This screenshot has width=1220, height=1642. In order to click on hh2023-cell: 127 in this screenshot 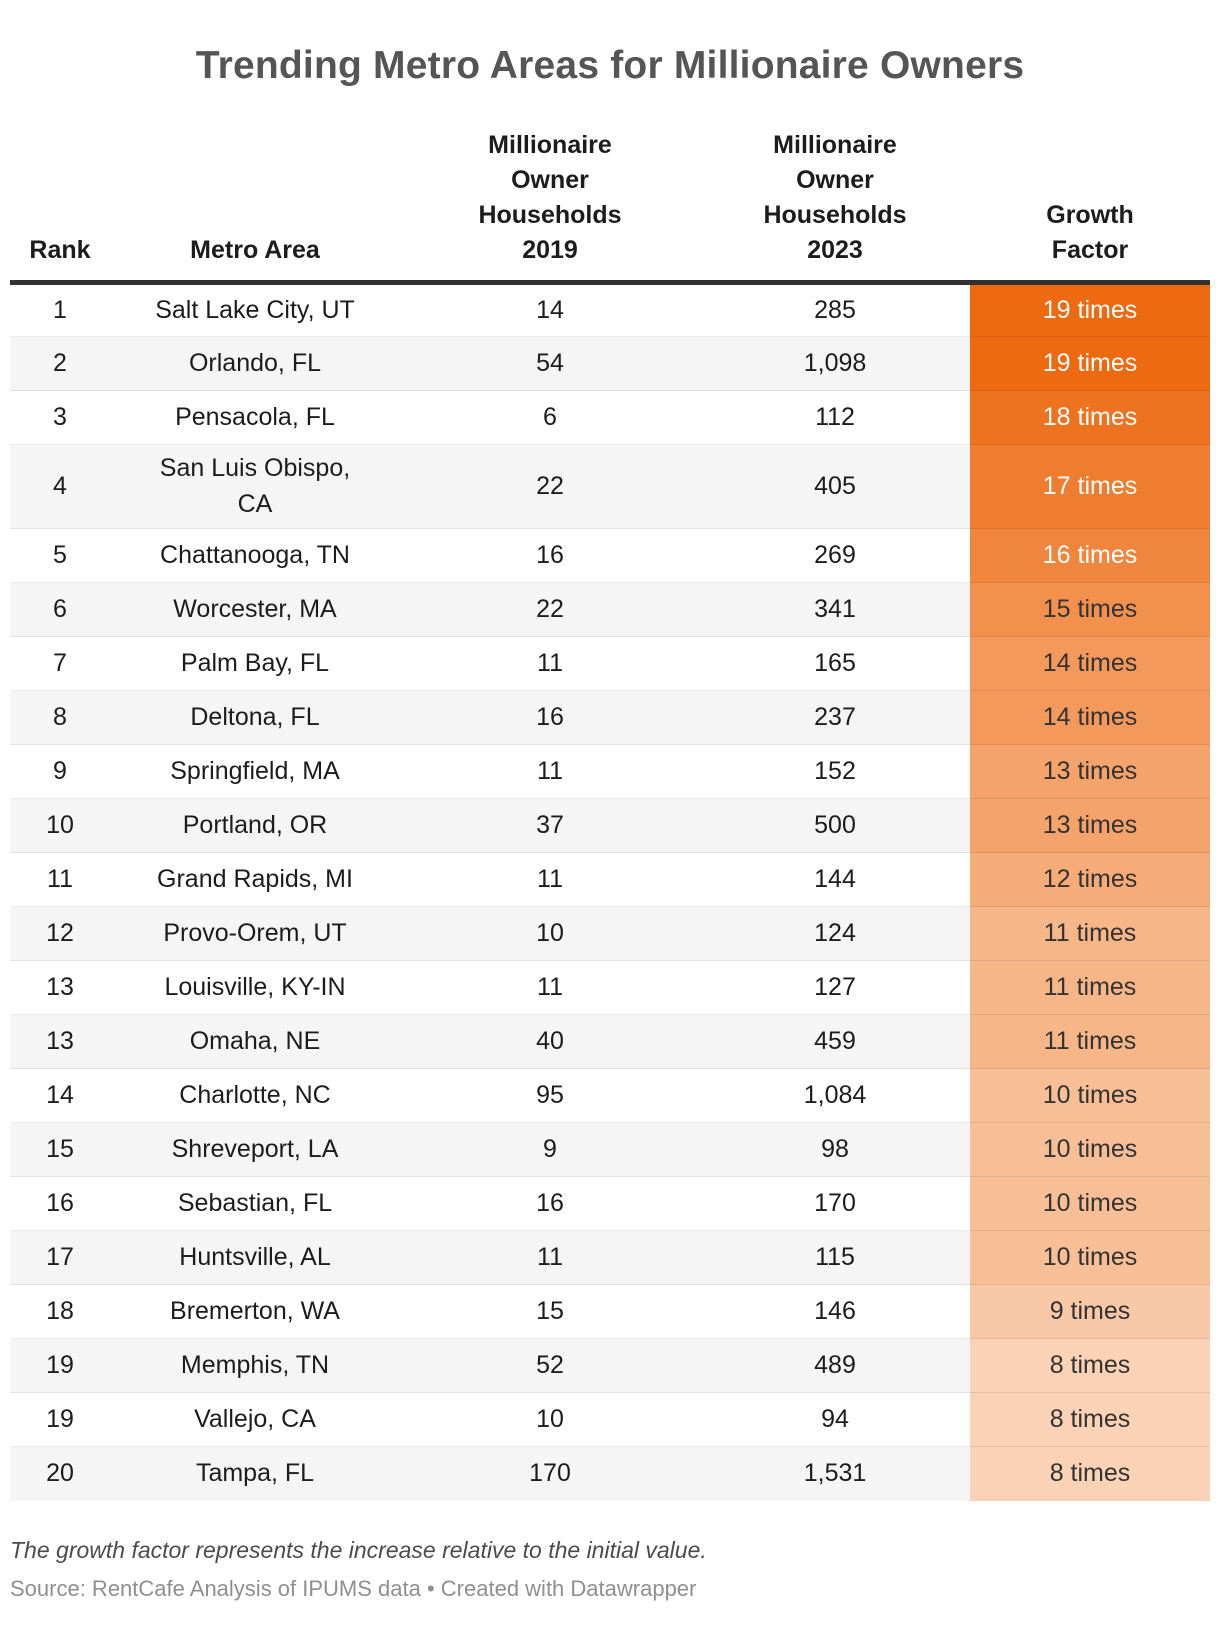, I will do `click(835, 987)`.